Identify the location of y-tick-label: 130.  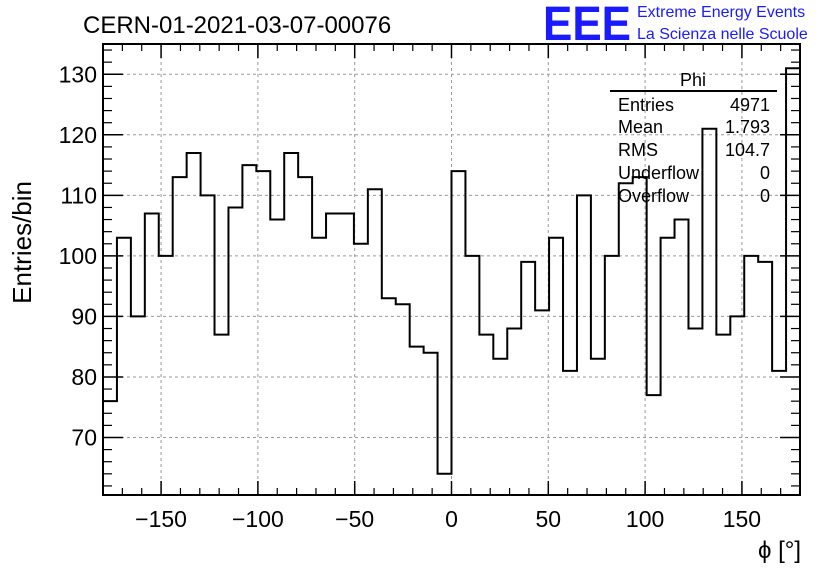
(78, 74).